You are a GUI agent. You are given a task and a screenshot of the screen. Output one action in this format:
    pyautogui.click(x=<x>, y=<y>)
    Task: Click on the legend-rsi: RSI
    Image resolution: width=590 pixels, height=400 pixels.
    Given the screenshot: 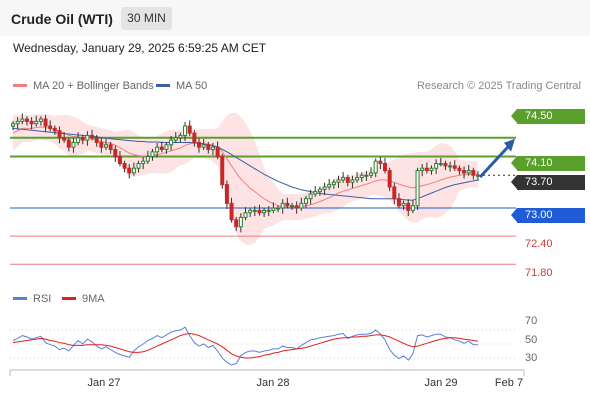 What is the action you would take?
    pyautogui.click(x=32, y=299)
    